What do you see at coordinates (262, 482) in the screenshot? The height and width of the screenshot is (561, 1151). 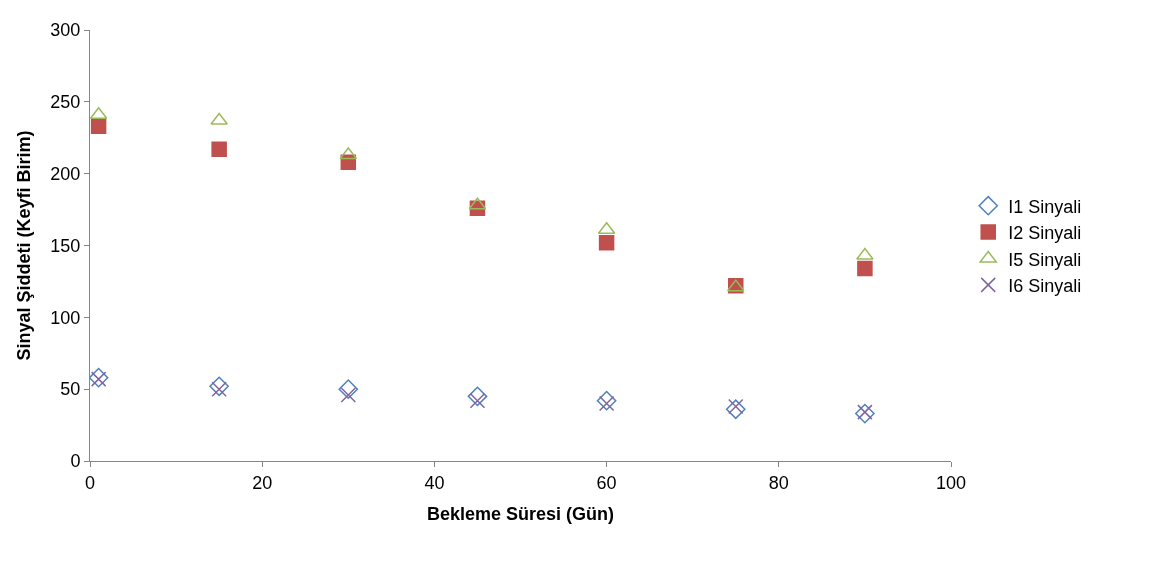 I see `x-tick-label: 20` at bounding box center [262, 482].